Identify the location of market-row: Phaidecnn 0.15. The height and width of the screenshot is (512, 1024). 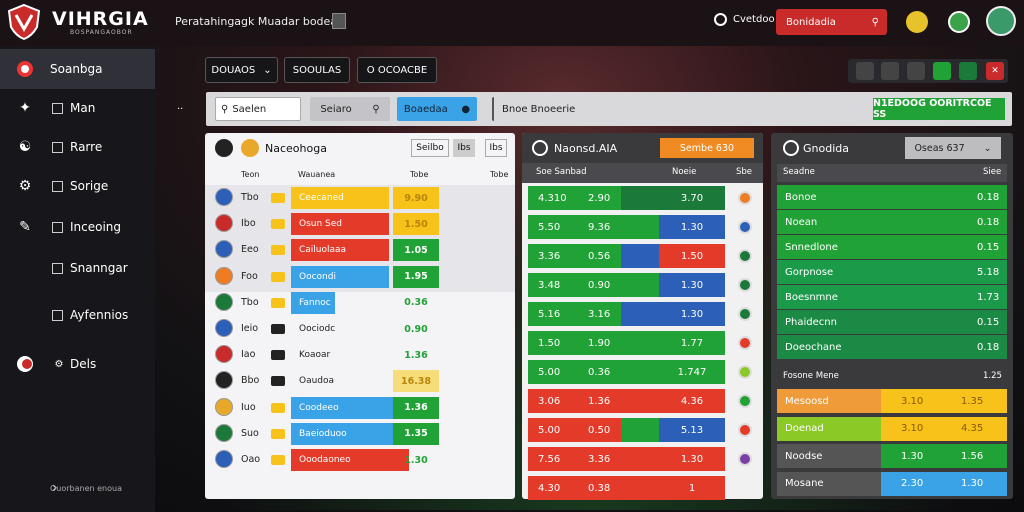
(892, 322).